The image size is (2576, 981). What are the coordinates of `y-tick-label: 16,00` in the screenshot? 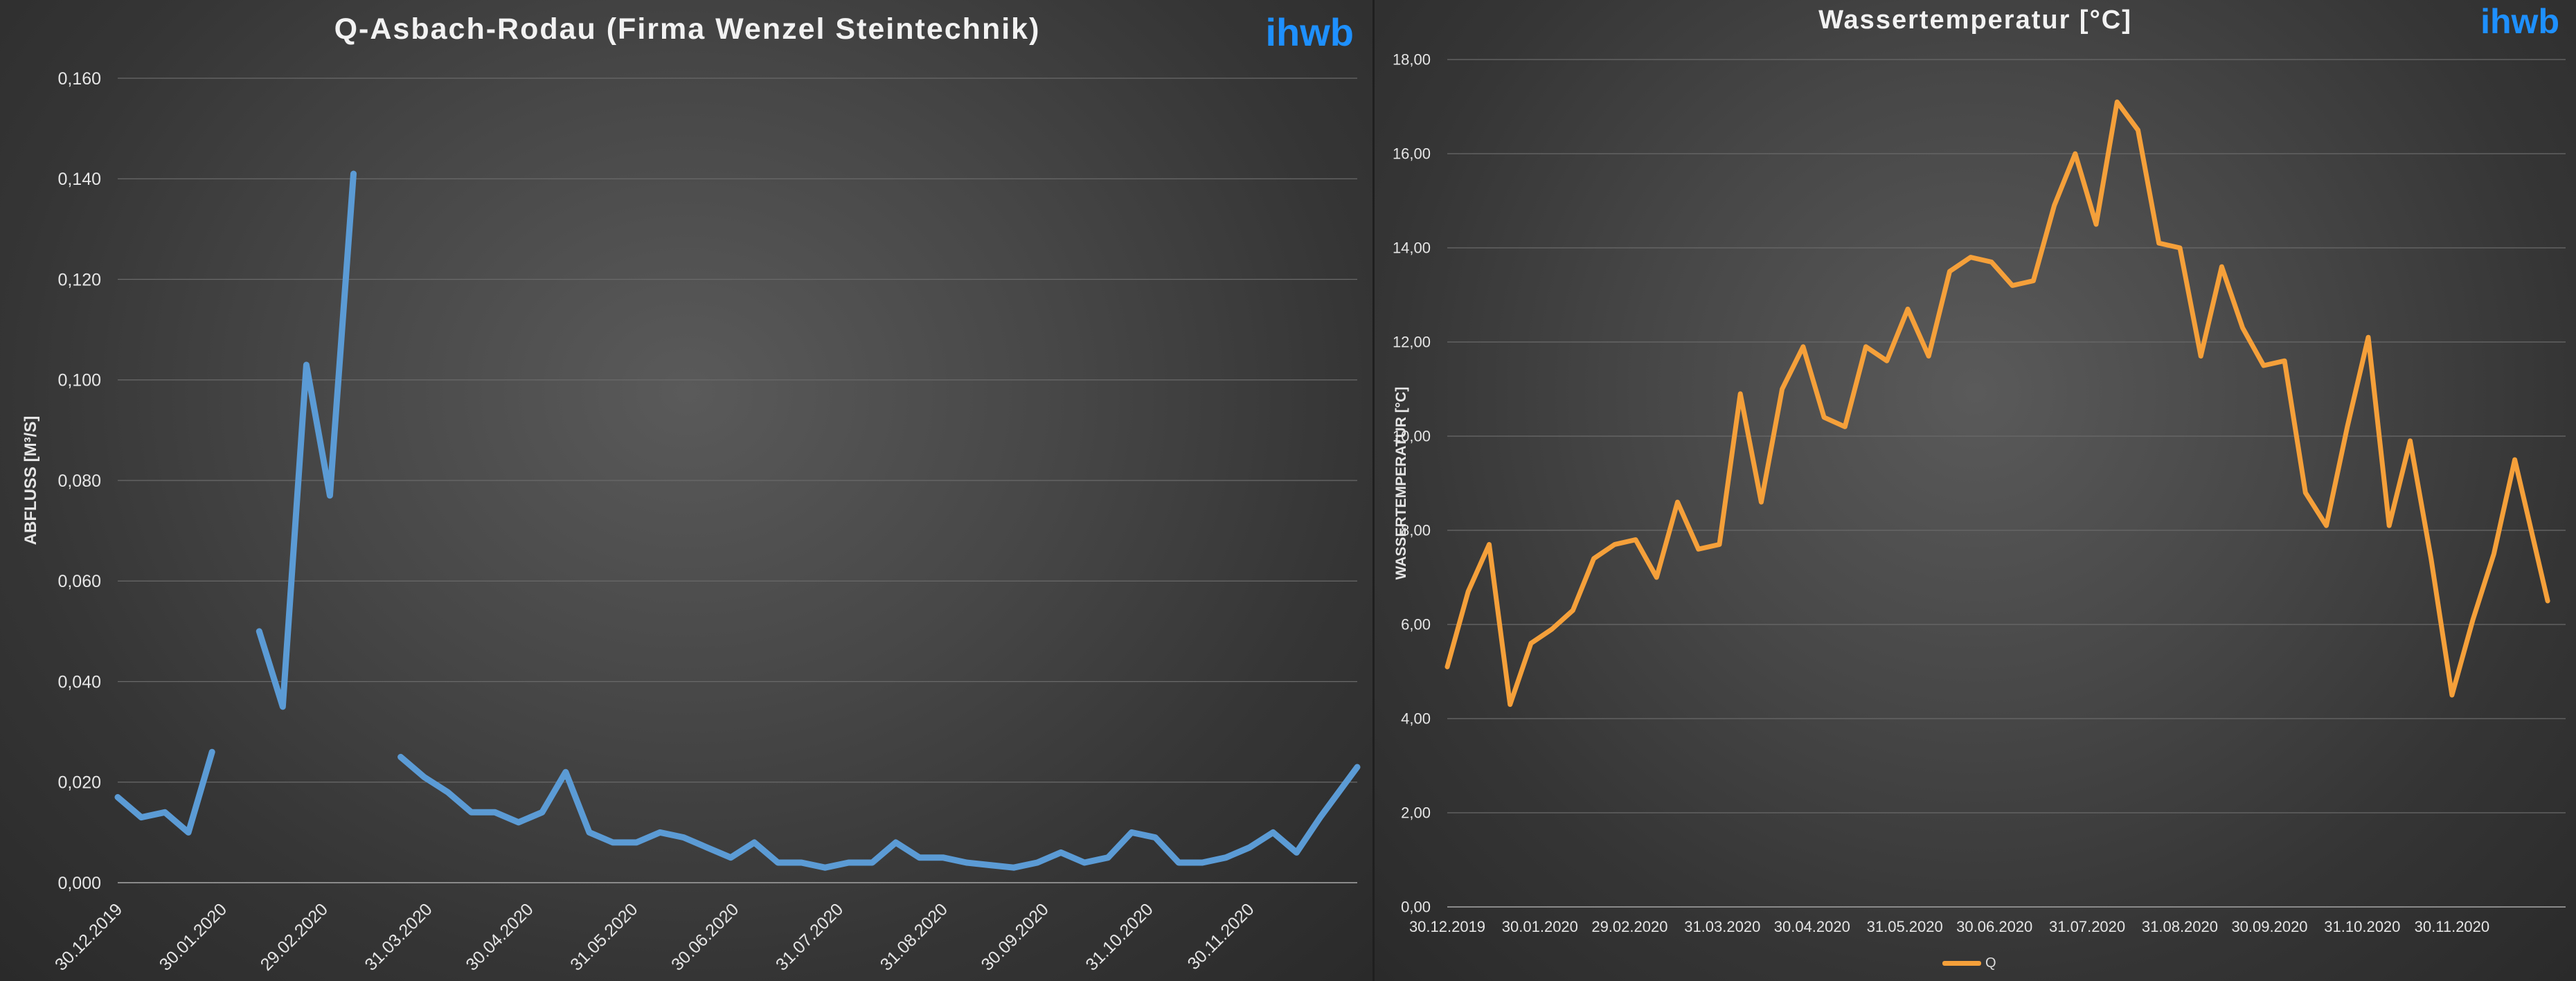 It's located at (1412, 154).